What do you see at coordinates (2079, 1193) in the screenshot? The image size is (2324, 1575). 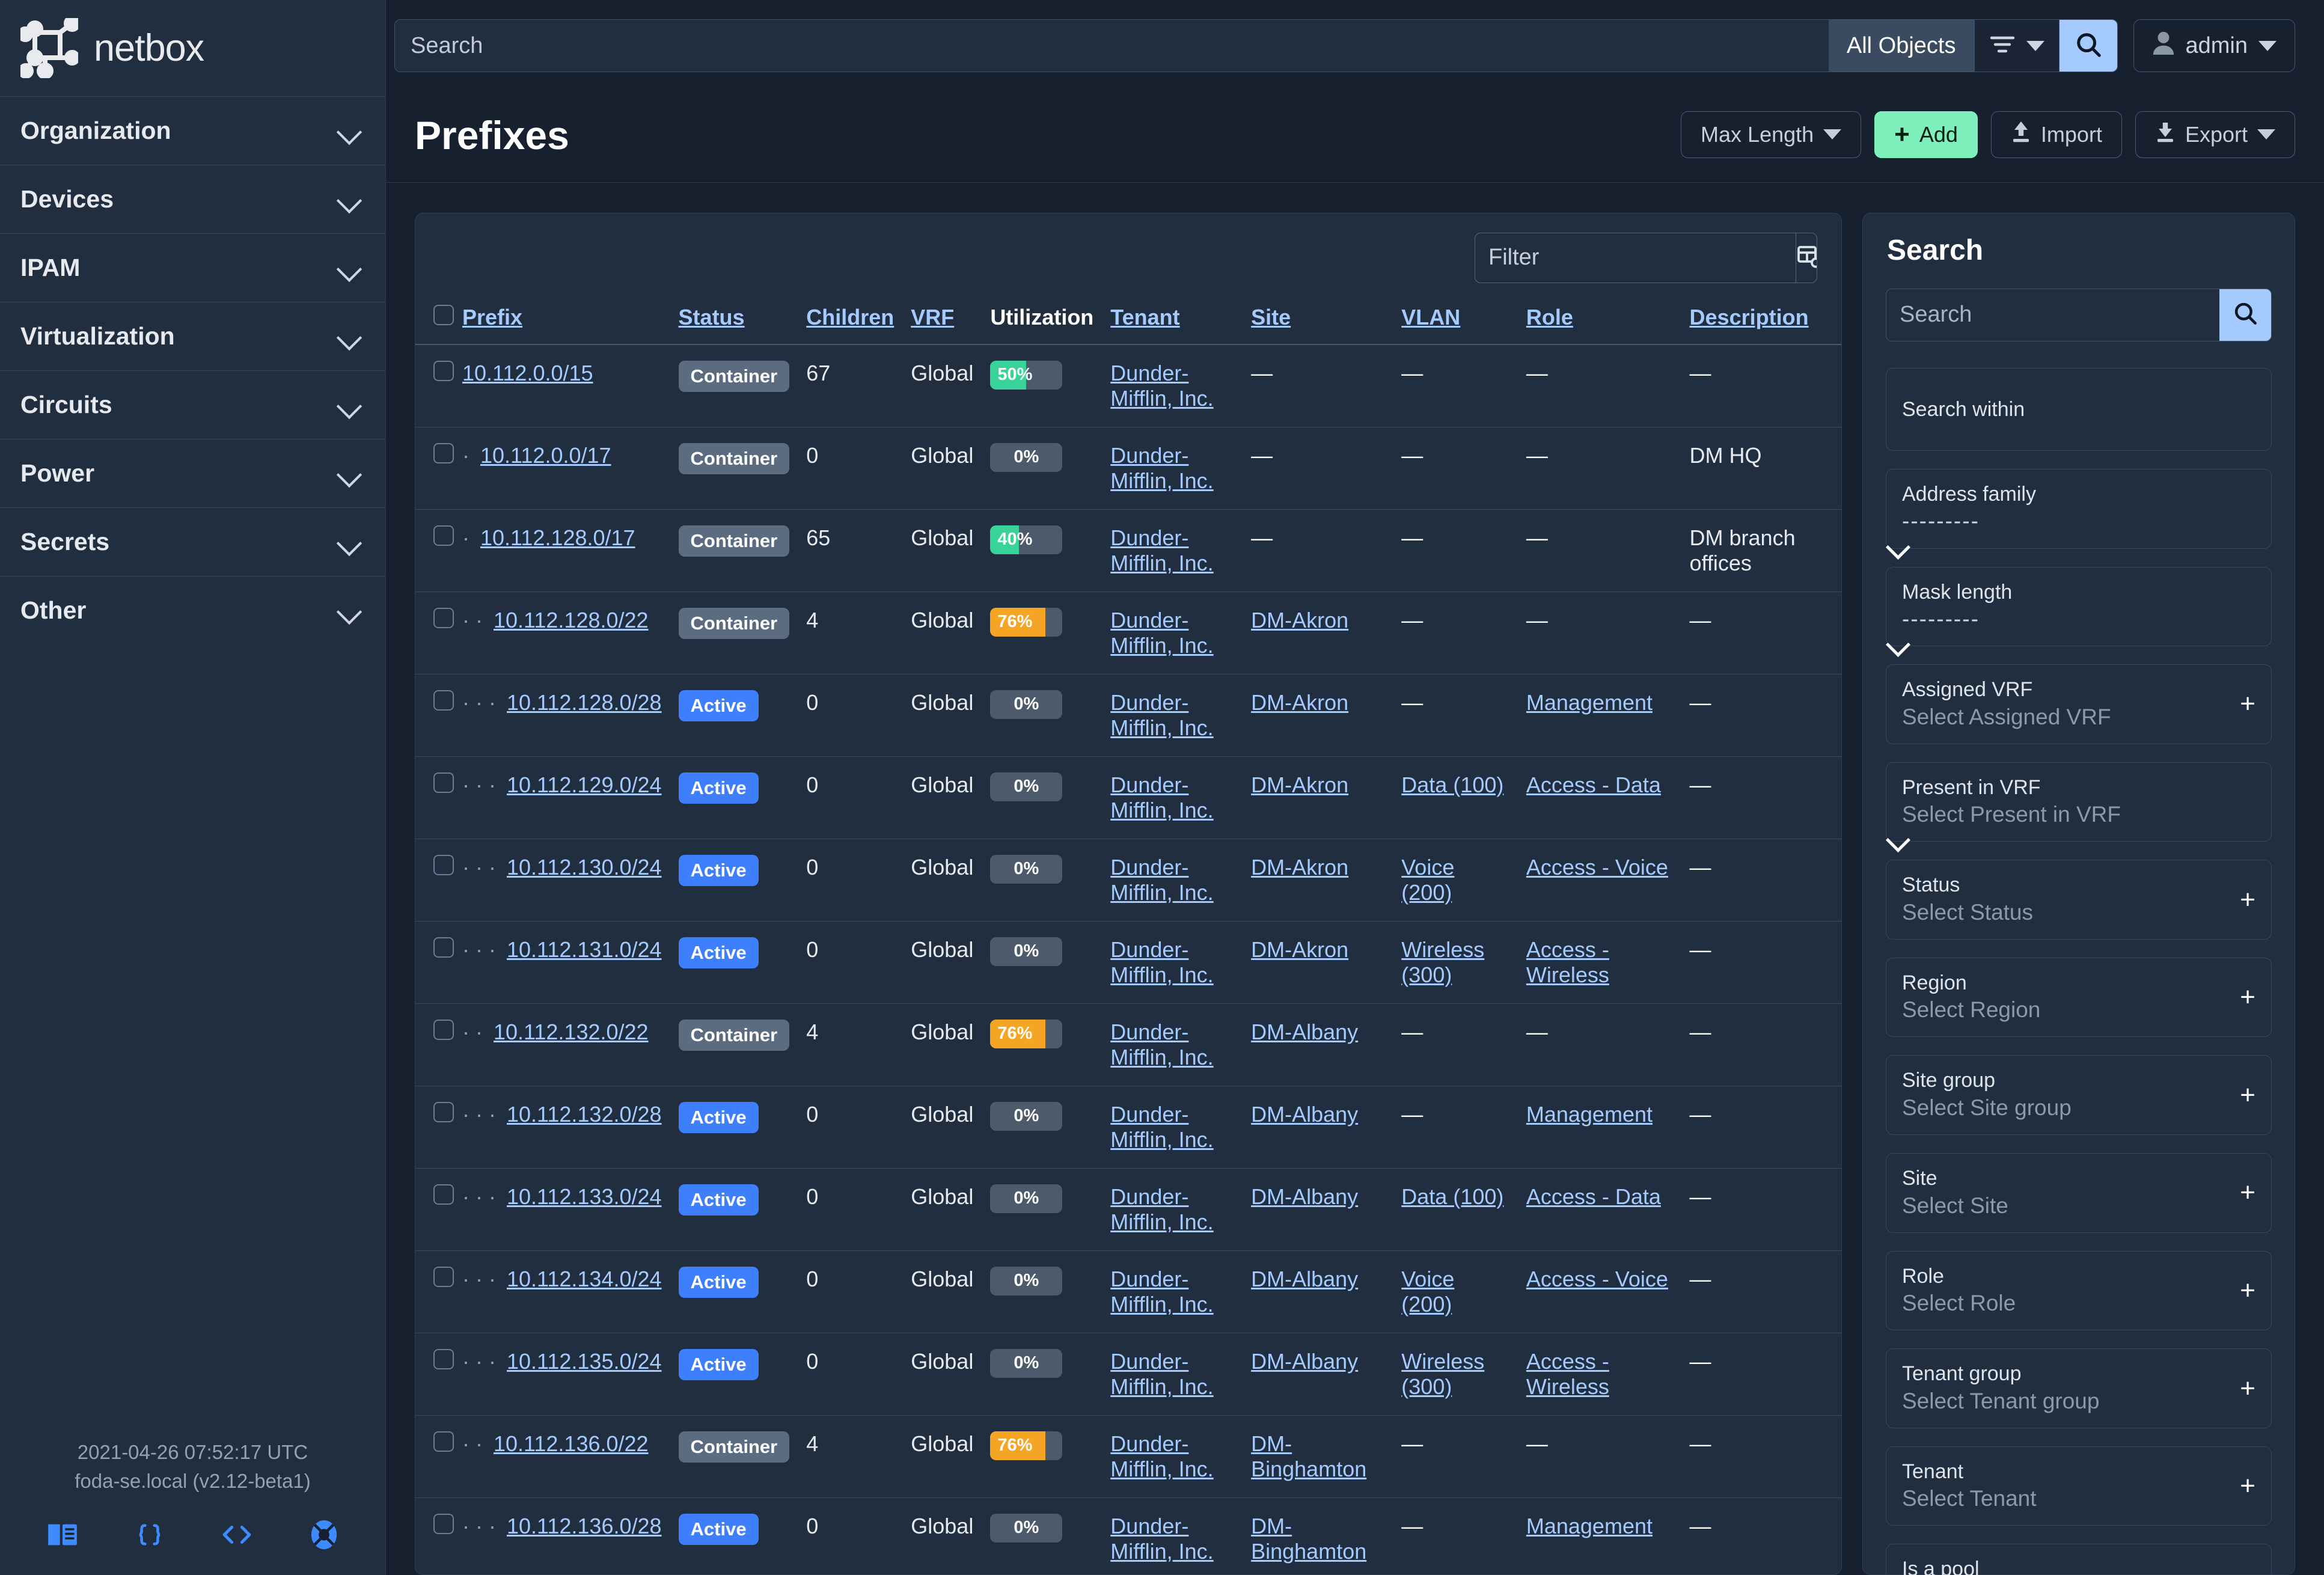 I see `filter-field-site: Site Select Site +` at bounding box center [2079, 1193].